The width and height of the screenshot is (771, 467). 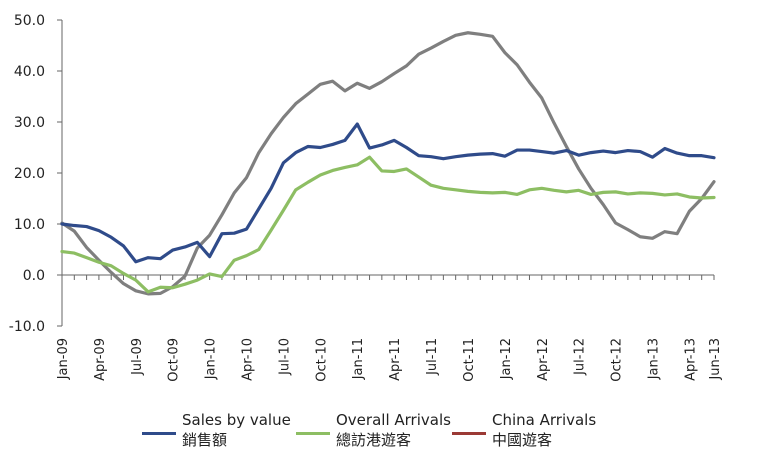 What do you see at coordinates (653, 359) in the screenshot?
I see `x-tick-label: Jan-13` at bounding box center [653, 359].